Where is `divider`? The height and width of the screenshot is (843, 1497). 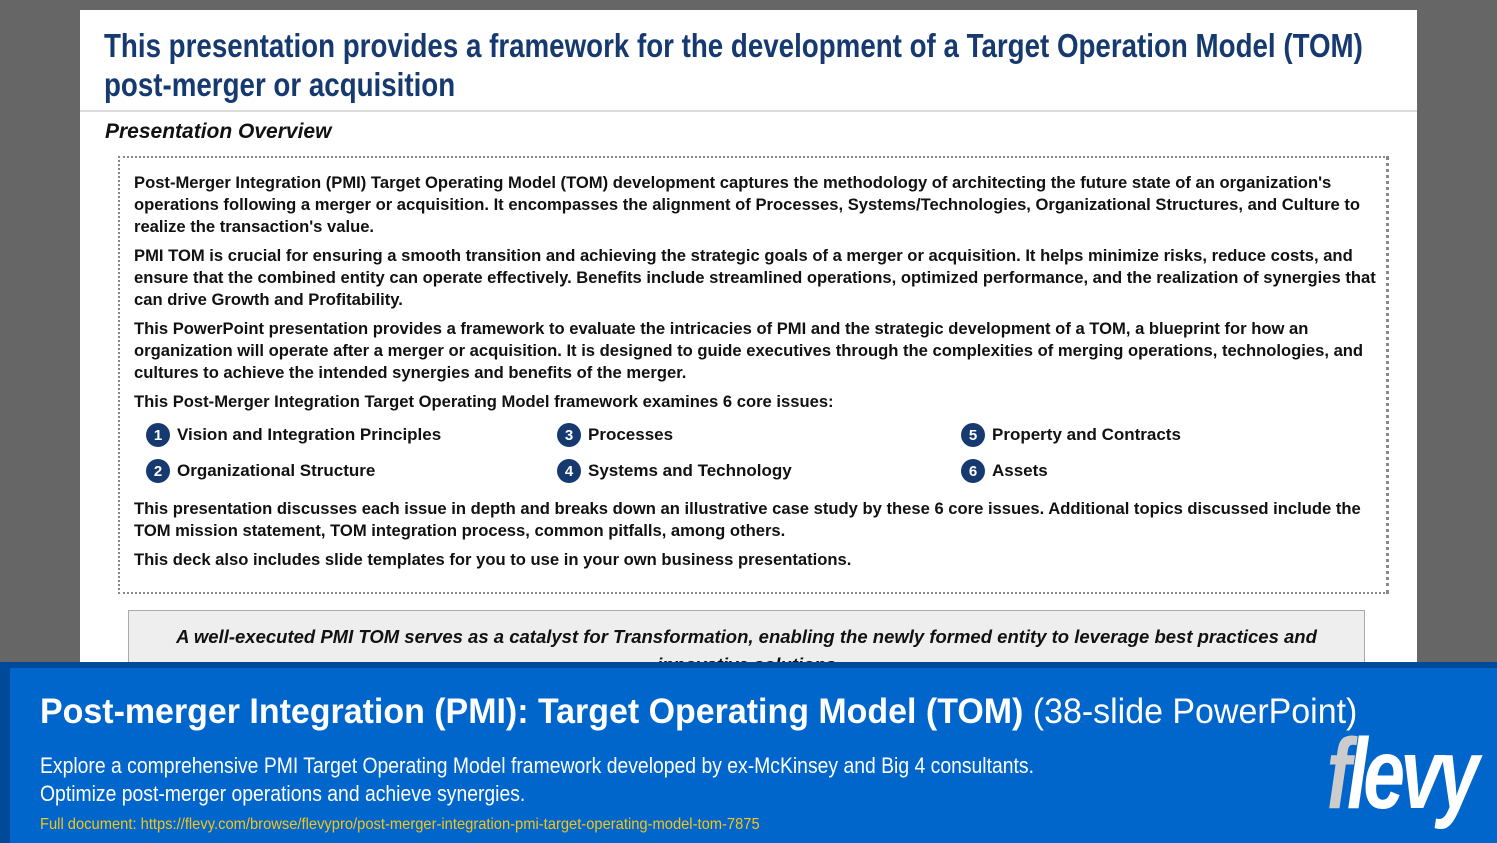 divider is located at coordinates (748, 111).